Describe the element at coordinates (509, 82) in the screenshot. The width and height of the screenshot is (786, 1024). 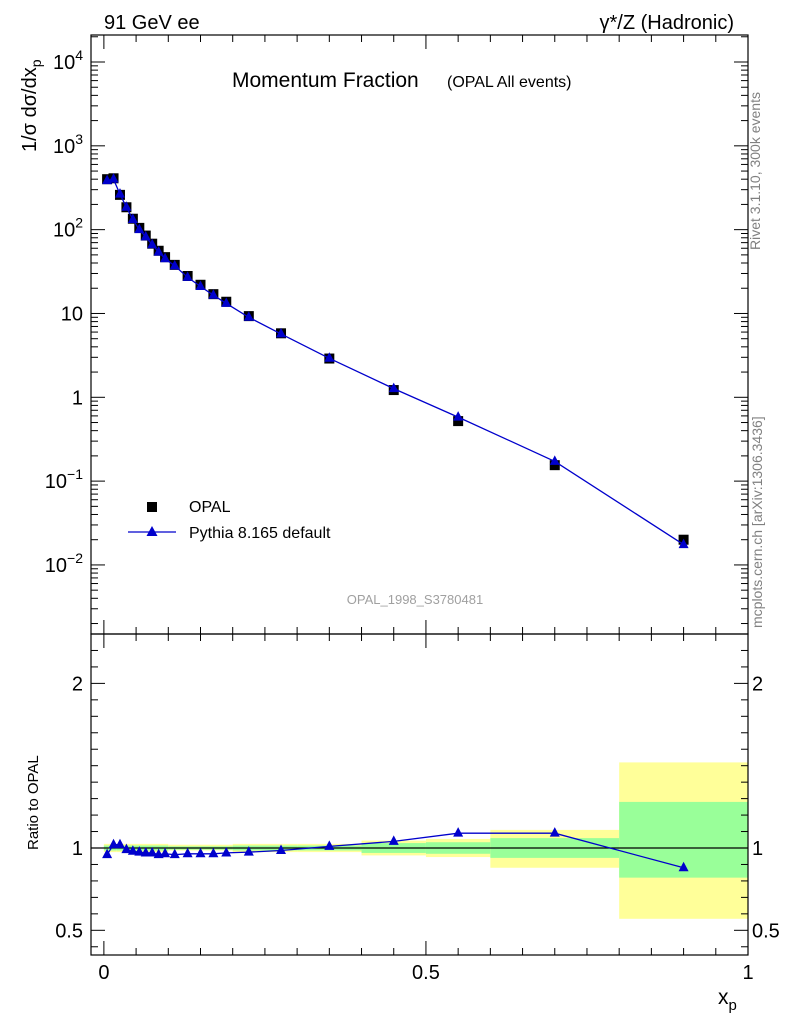
I see `main-subtitle: (OPAL All events)` at that location.